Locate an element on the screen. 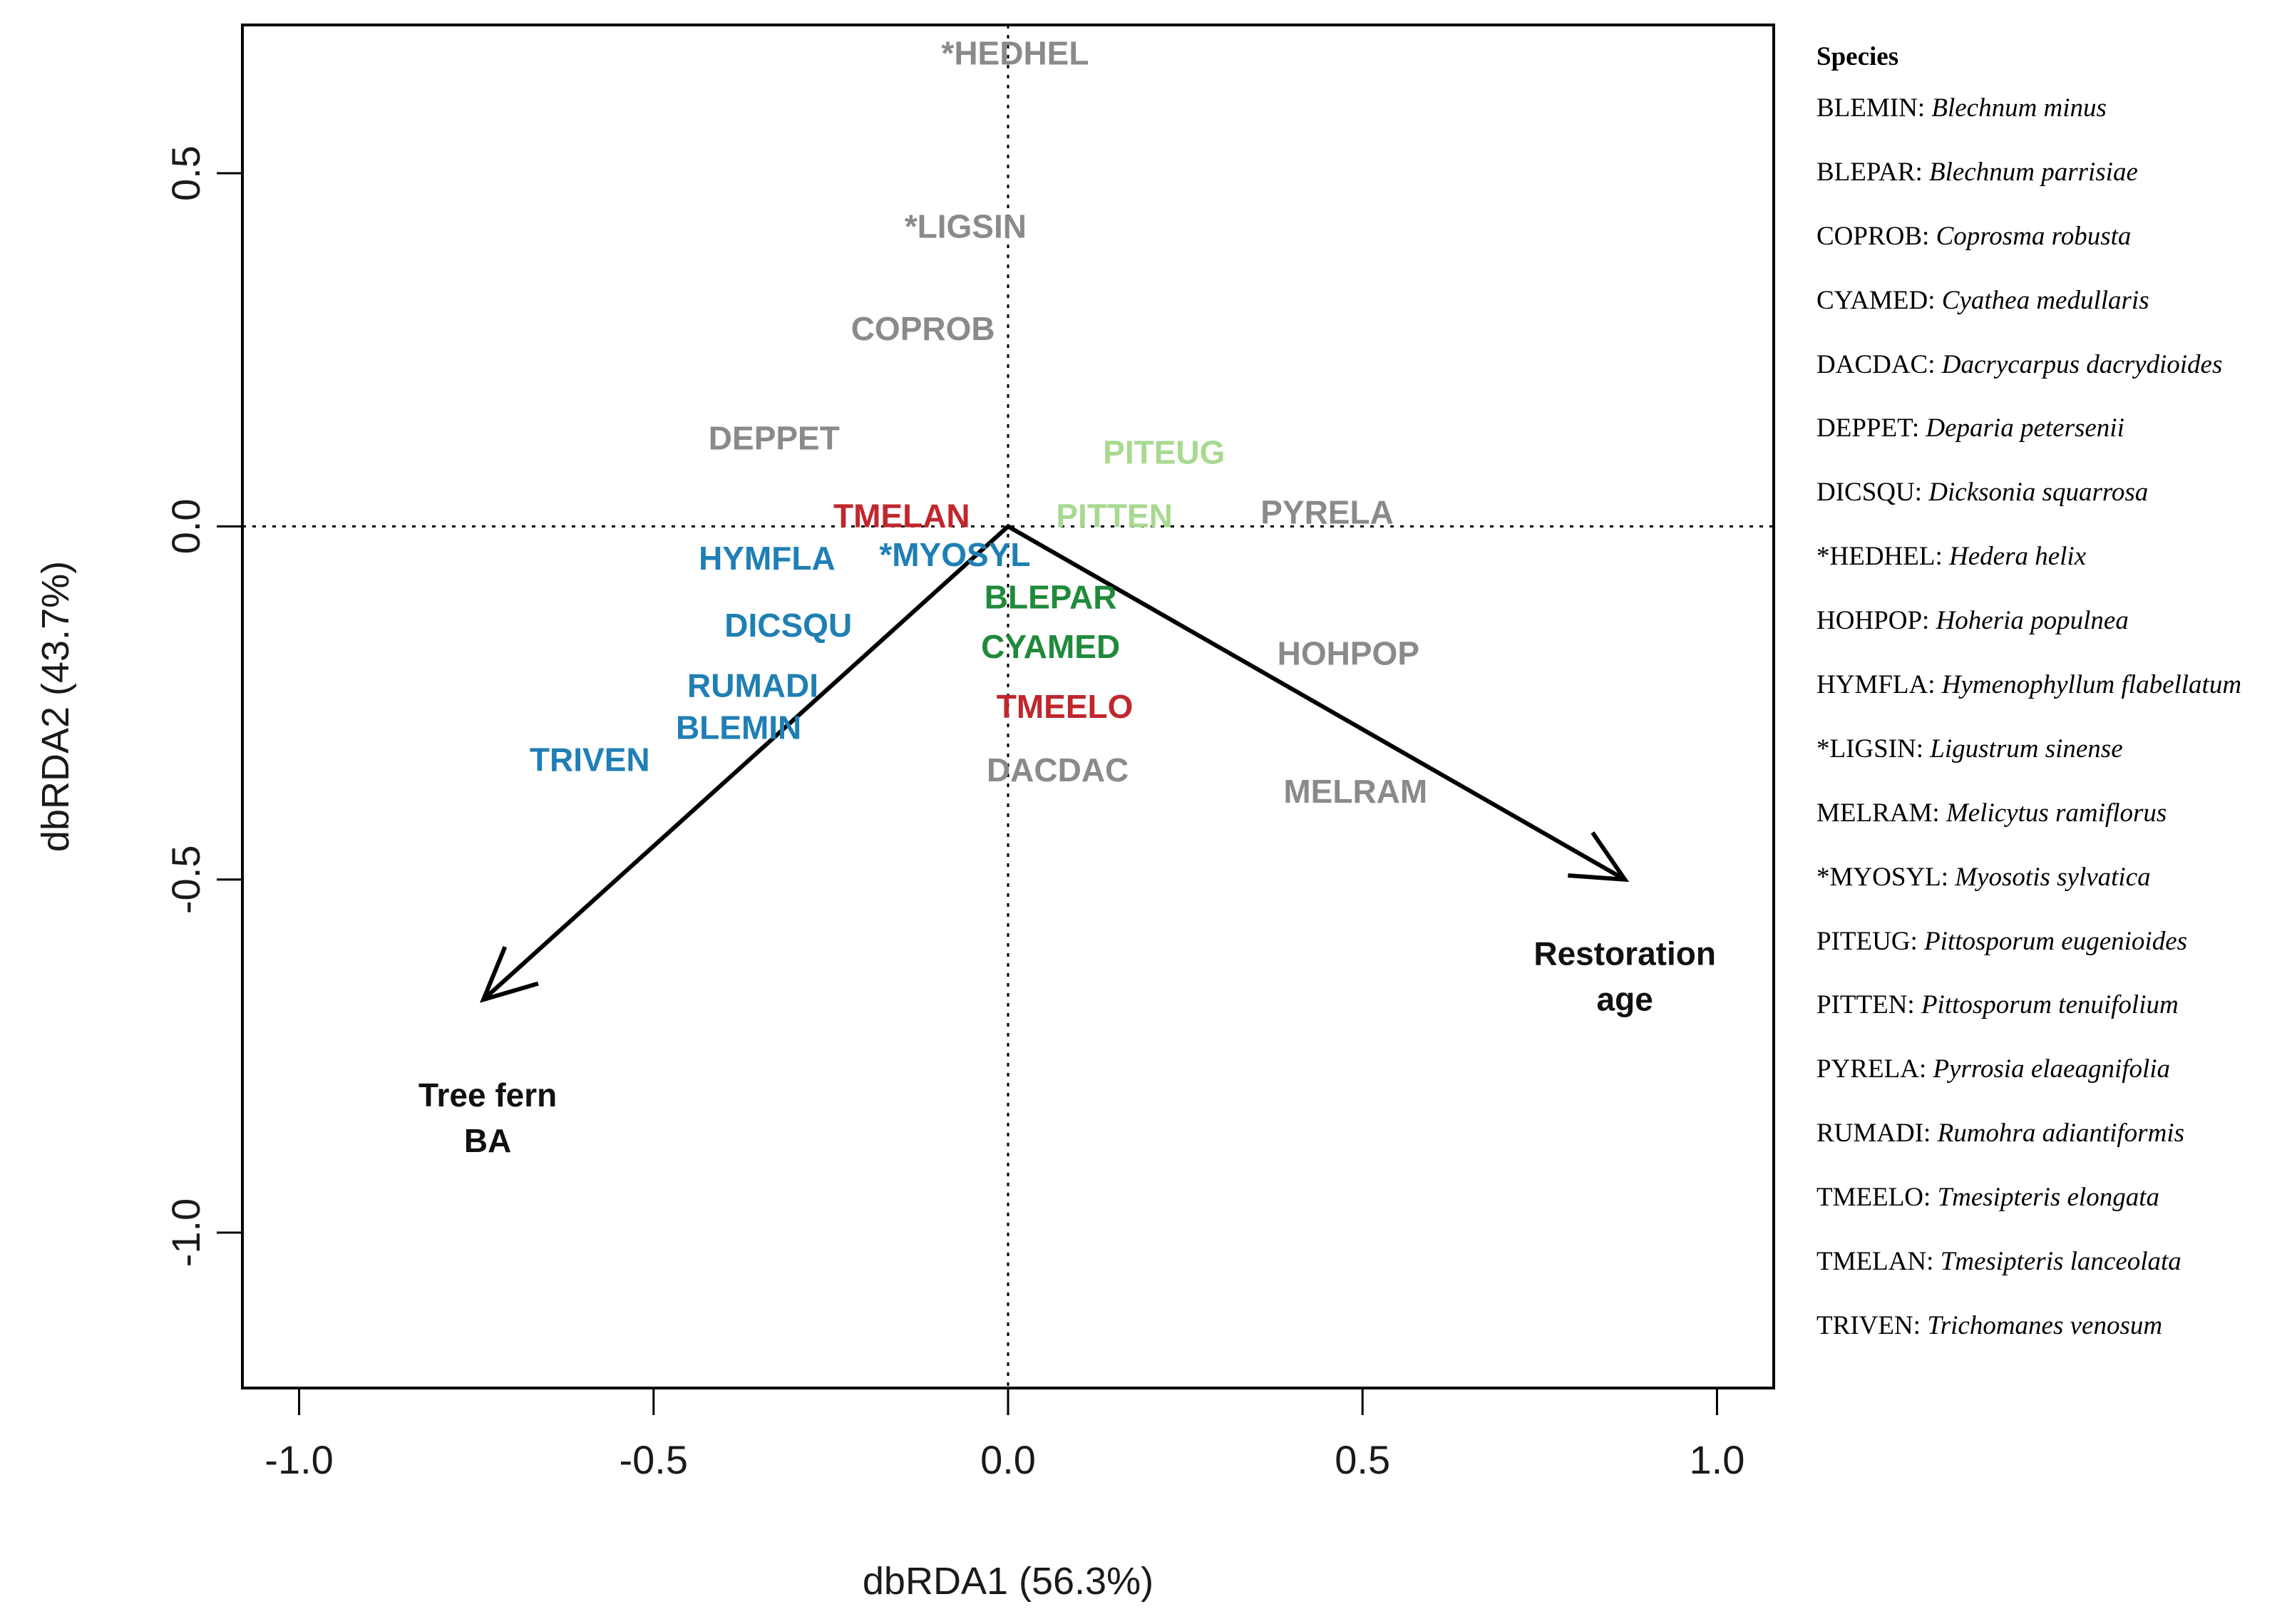  legend-item: PITTEN: Pittosporum tenuifolium is located at coordinates (2052, 1019).